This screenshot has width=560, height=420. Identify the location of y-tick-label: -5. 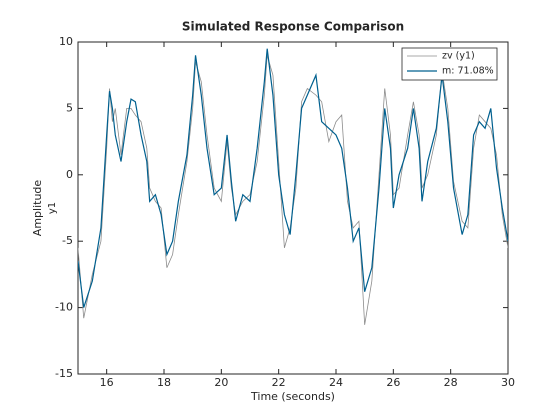
(67, 240).